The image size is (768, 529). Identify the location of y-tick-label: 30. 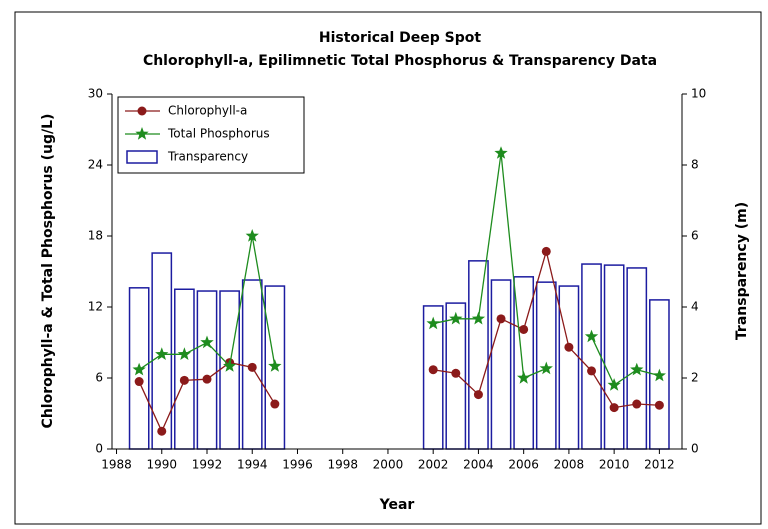
(95, 94).